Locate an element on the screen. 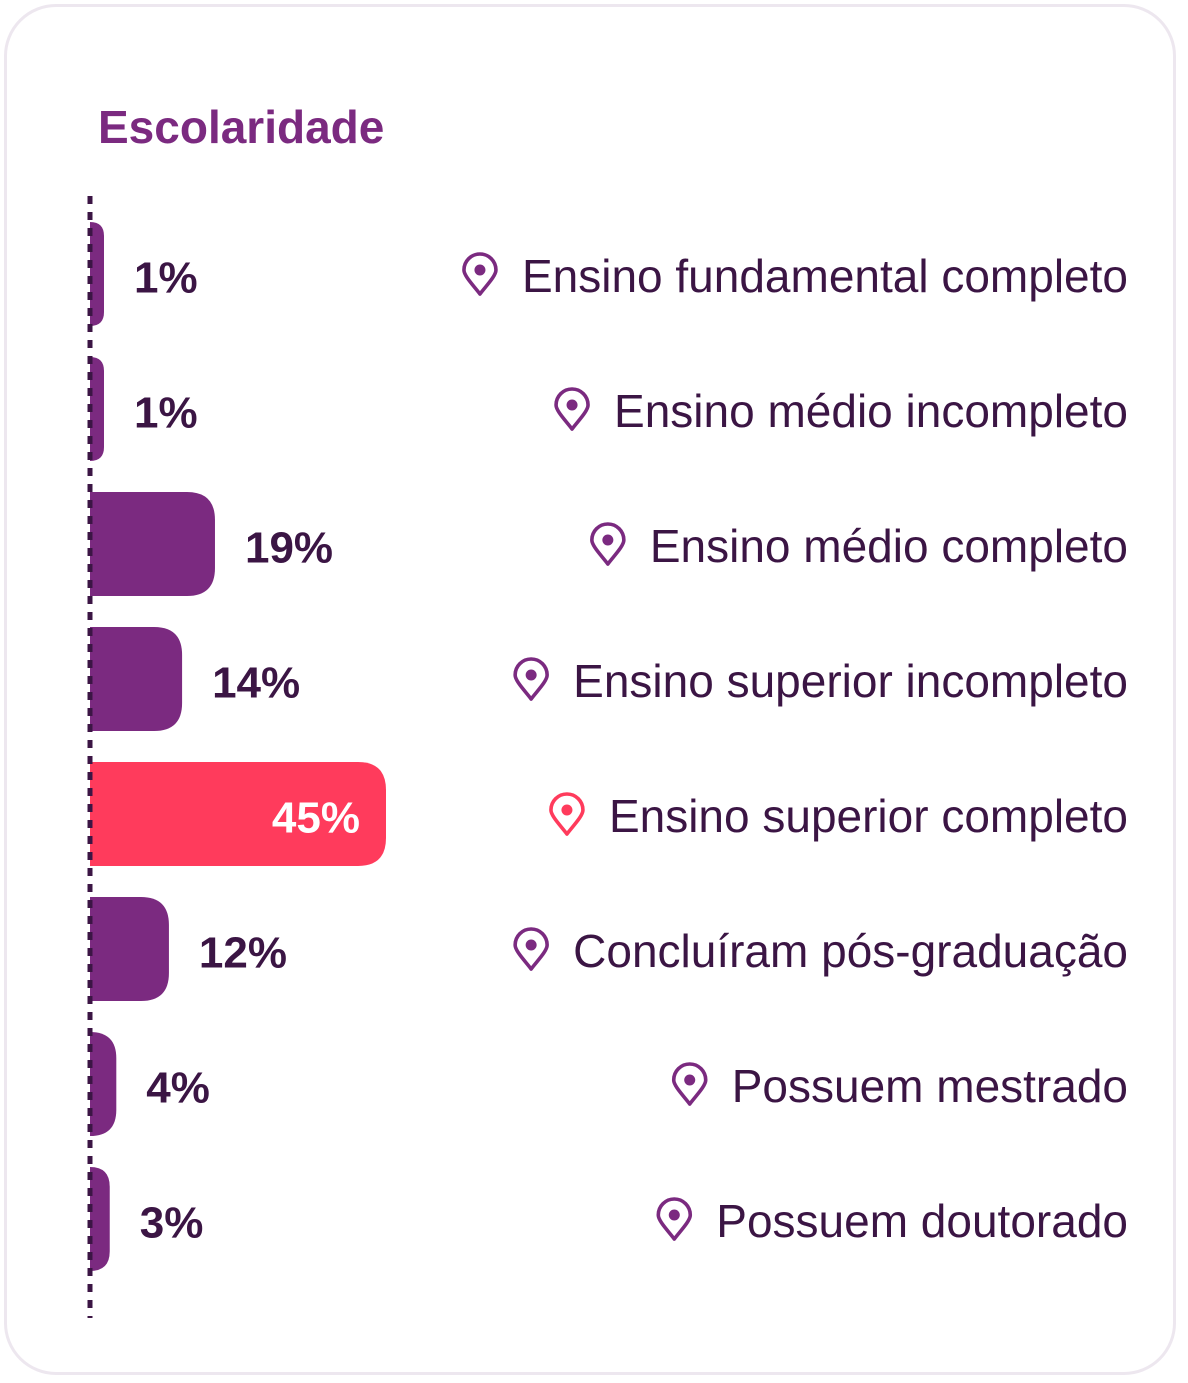 The height and width of the screenshot is (1383, 1188). bar-value-label: 4% is located at coordinates (178, 1088).